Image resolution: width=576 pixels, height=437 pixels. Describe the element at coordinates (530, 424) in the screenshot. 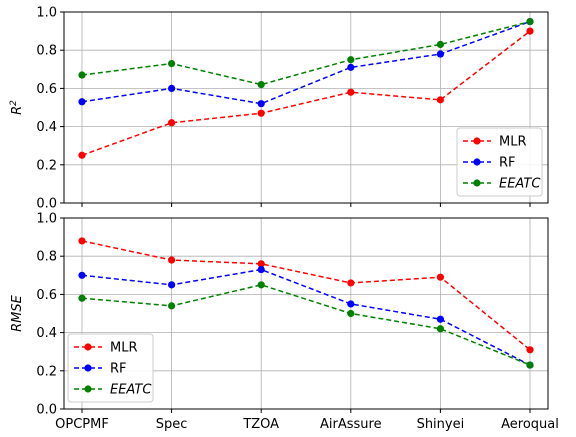

I see `x-tick-label: Aeroqual` at that location.